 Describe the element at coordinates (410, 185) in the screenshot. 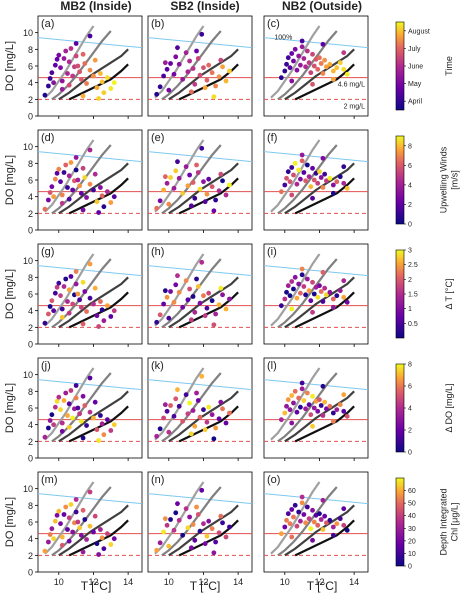

I see `colorbar-tick-label: 4` at that location.